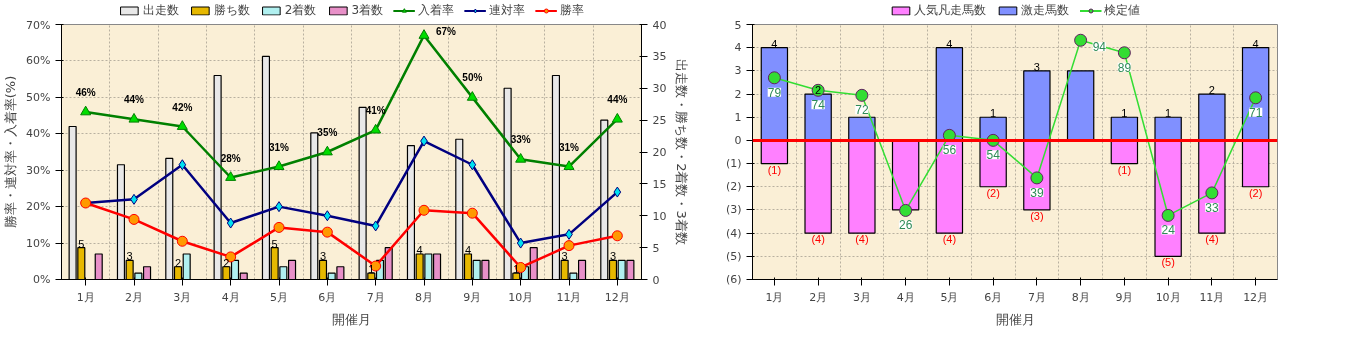  Describe the element at coordinates (818, 297) in the screenshot. I see `x-tick-label: 2月` at that location.